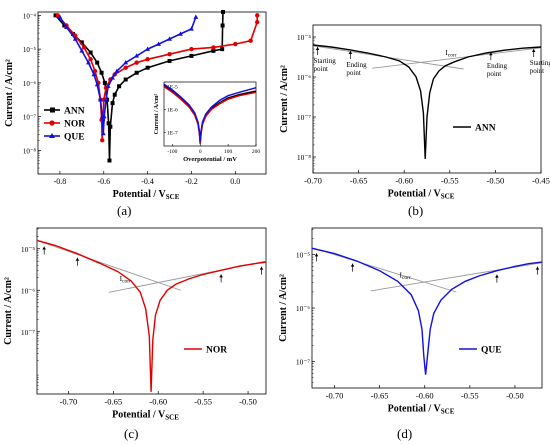  Describe the element at coordinates (172, 152) in the screenshot. I see `inset-x-tick-label: -100` at that location.